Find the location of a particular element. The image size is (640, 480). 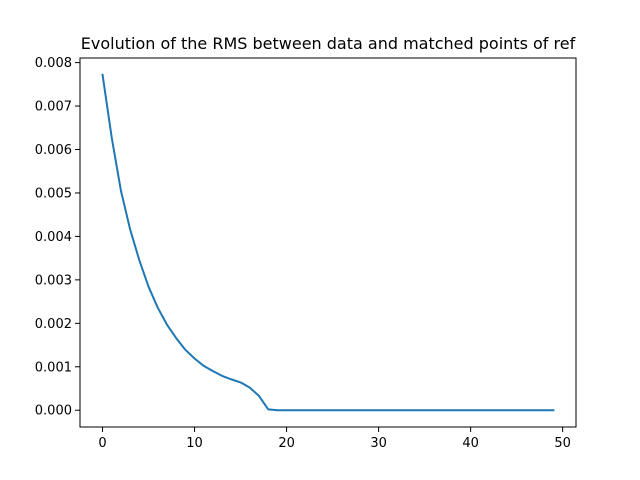

y-tick-label-0.008: 0.008 is located at coordinates (53, 63).